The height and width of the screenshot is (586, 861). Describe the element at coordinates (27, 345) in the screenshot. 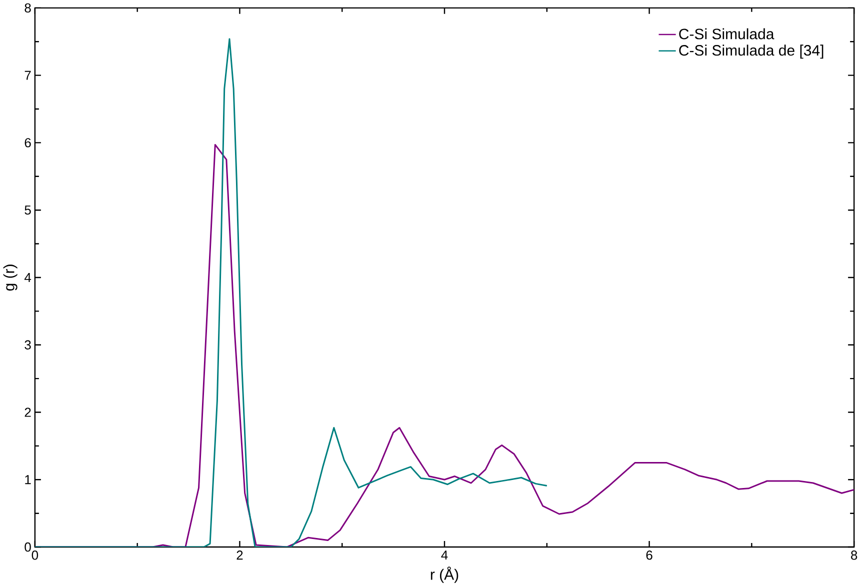

I see `y-tick-label: 3` at that location.